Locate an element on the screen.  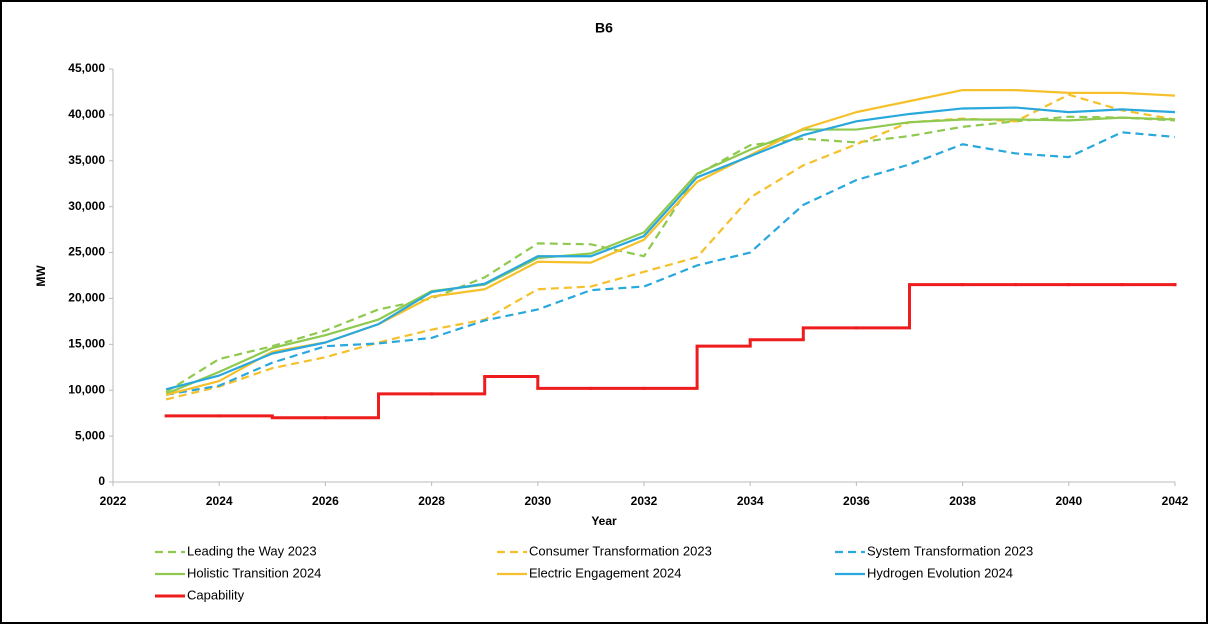
x-axis-title: Year is located at coordinates (604, 521).